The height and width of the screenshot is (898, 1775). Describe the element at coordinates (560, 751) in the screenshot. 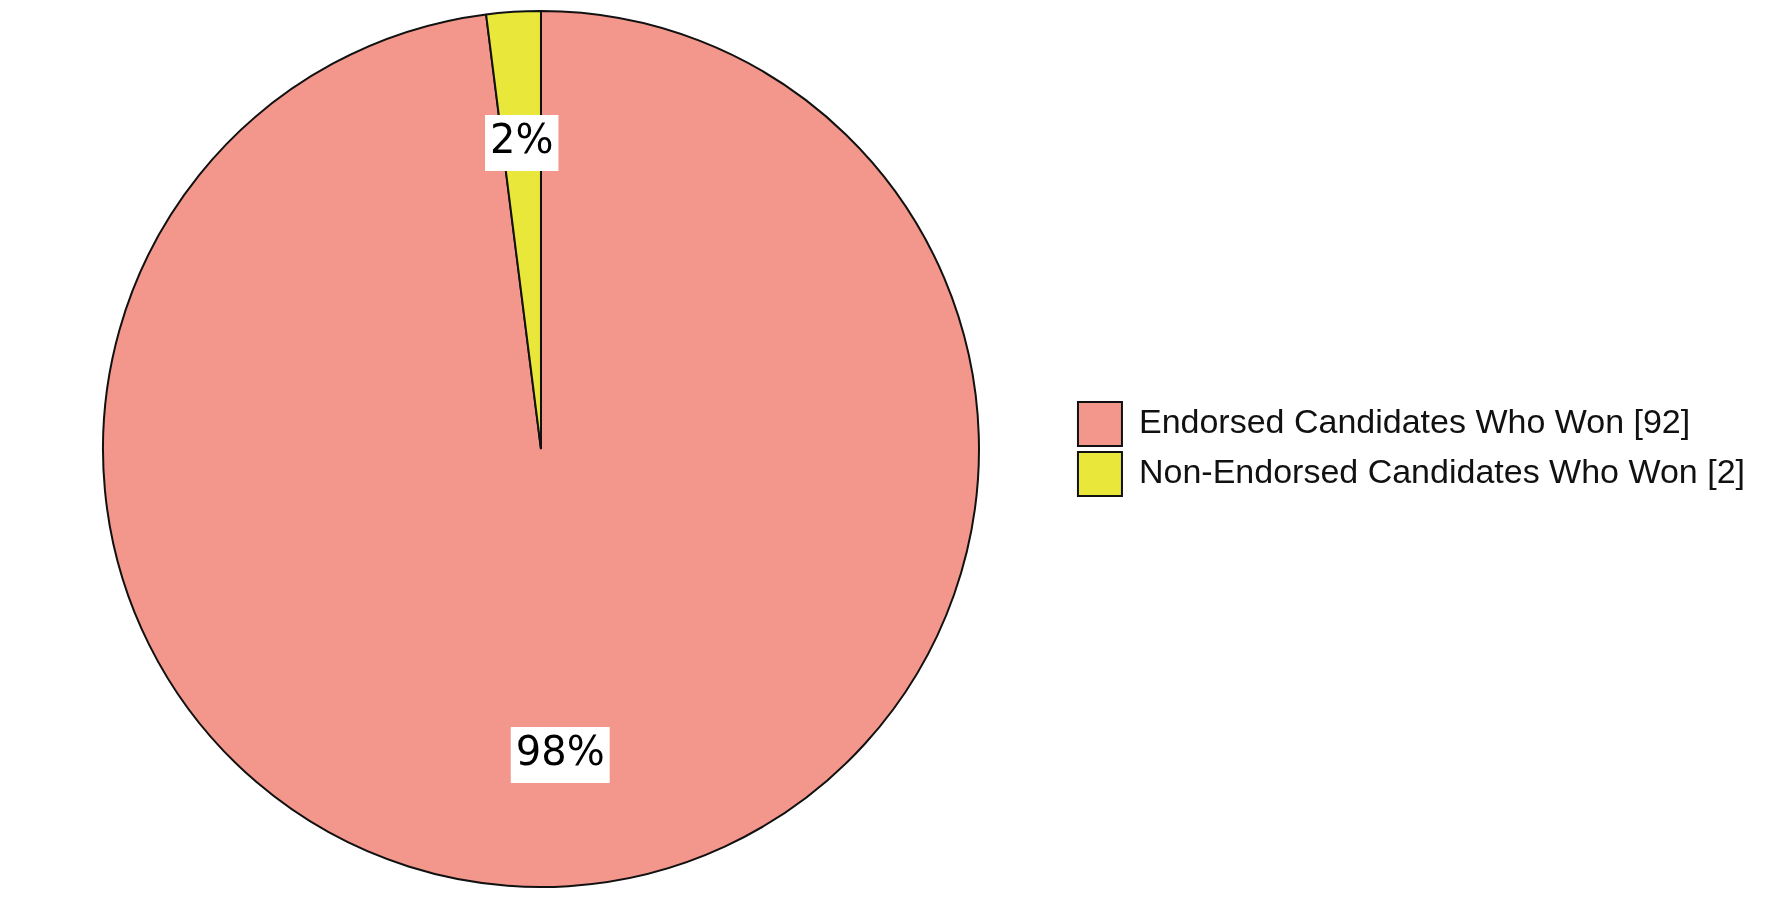

I see `data-label: 98%` at that location.